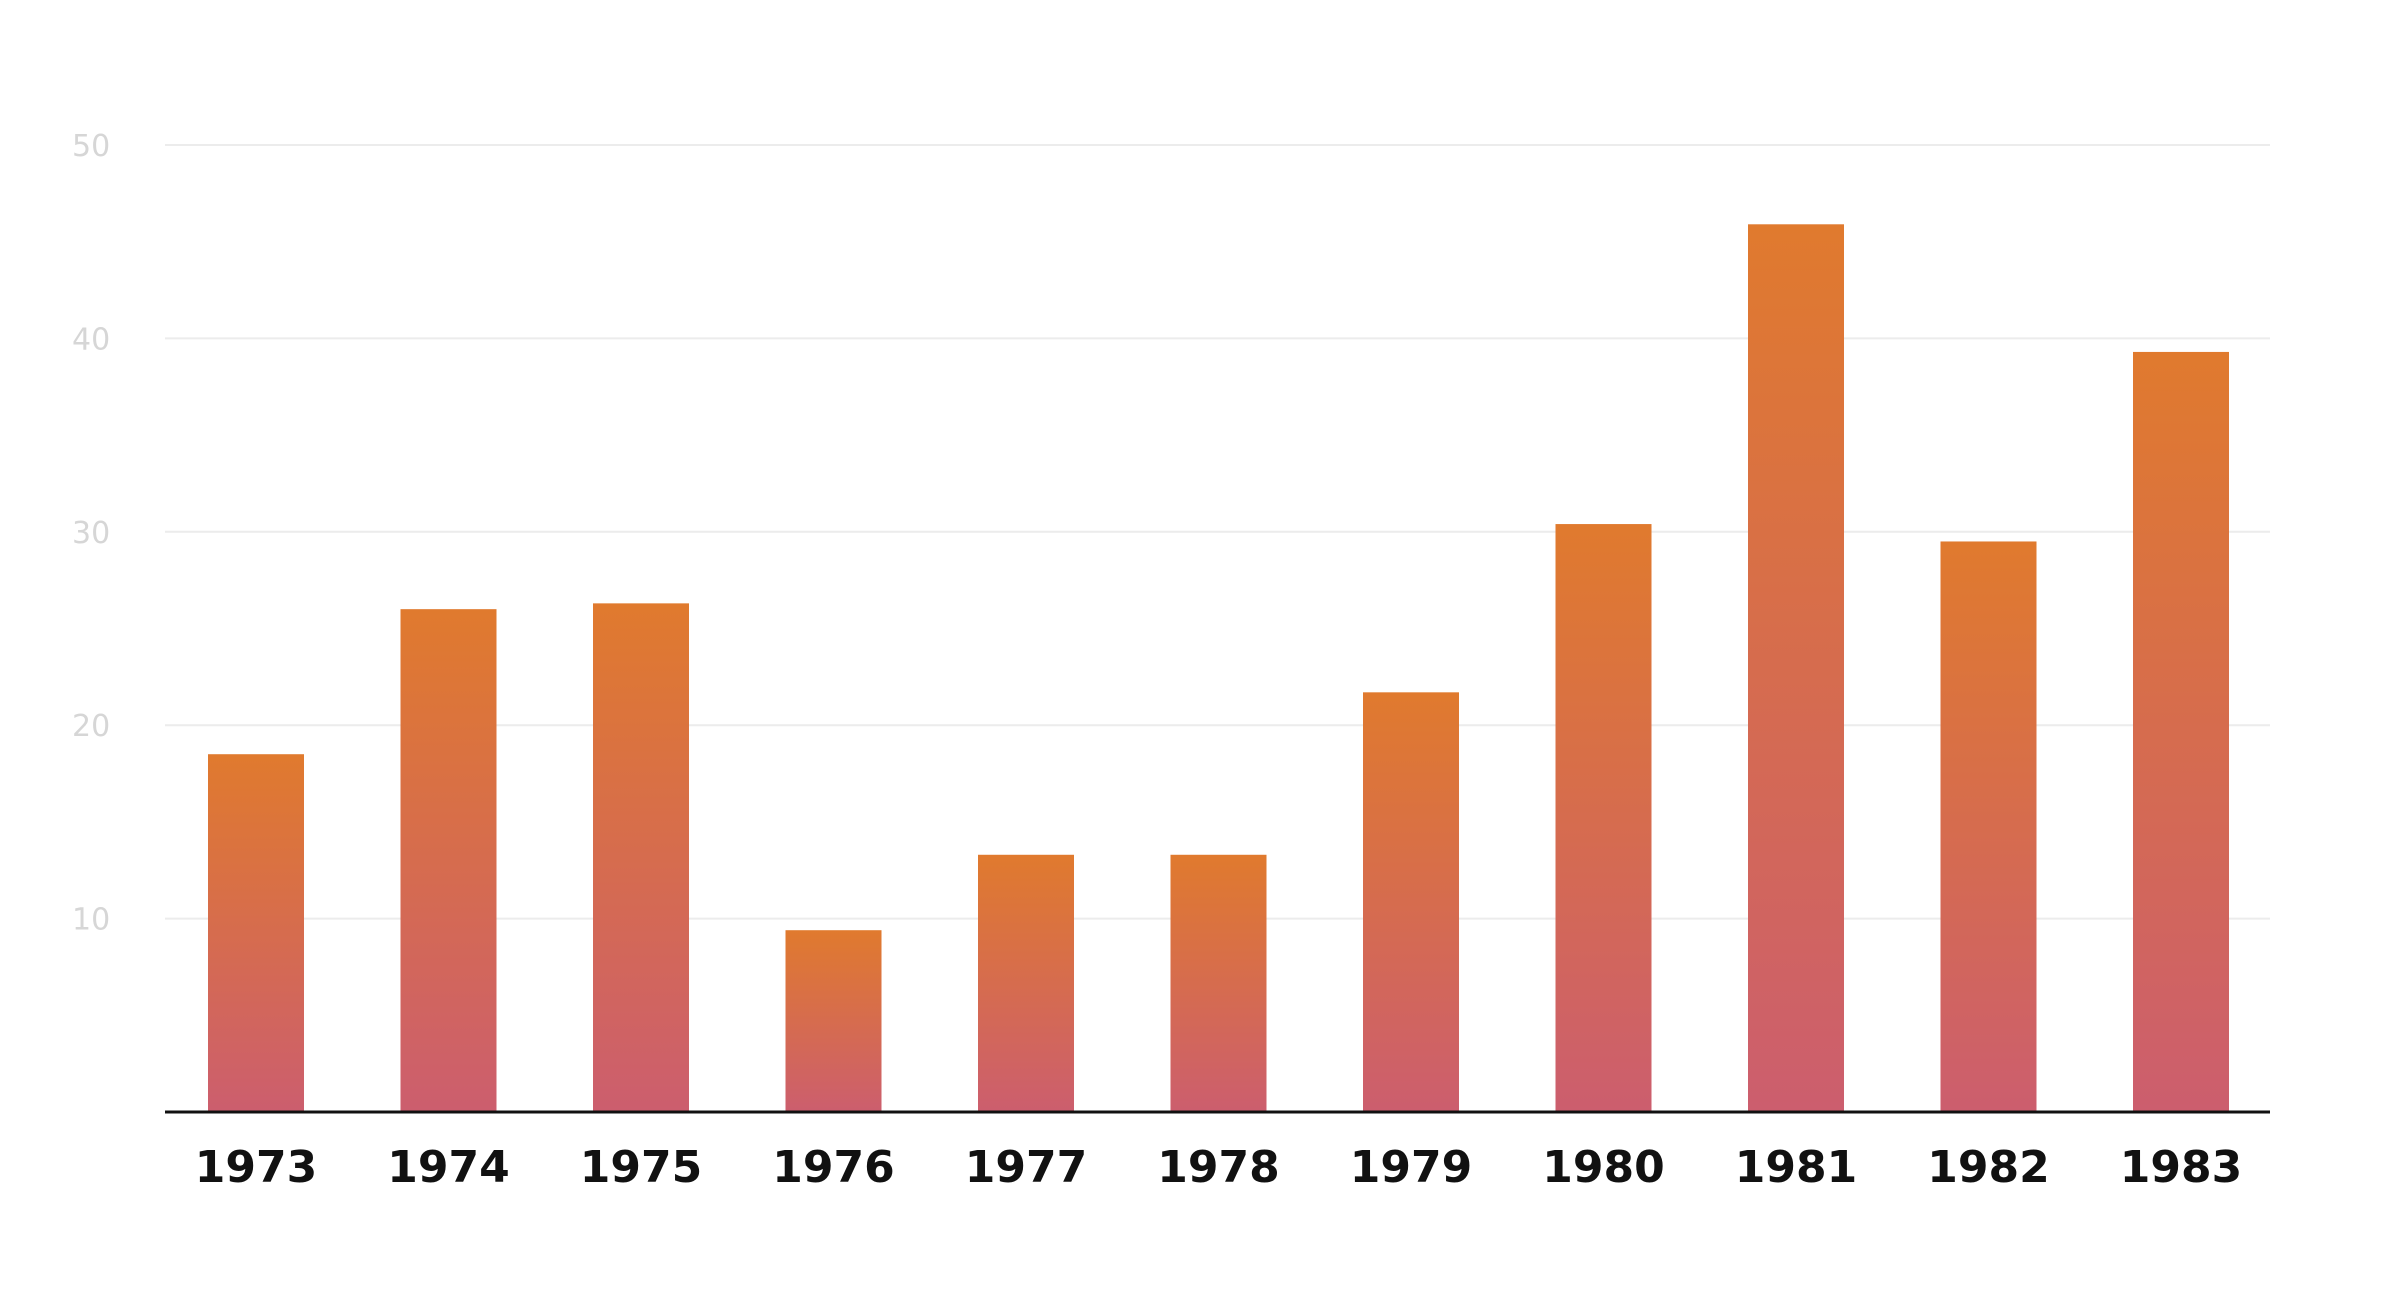  What do you see at coordinates (91, 920) in the screenshot?
I see `y-tick-label: 10` at bounding box center [91, 920].